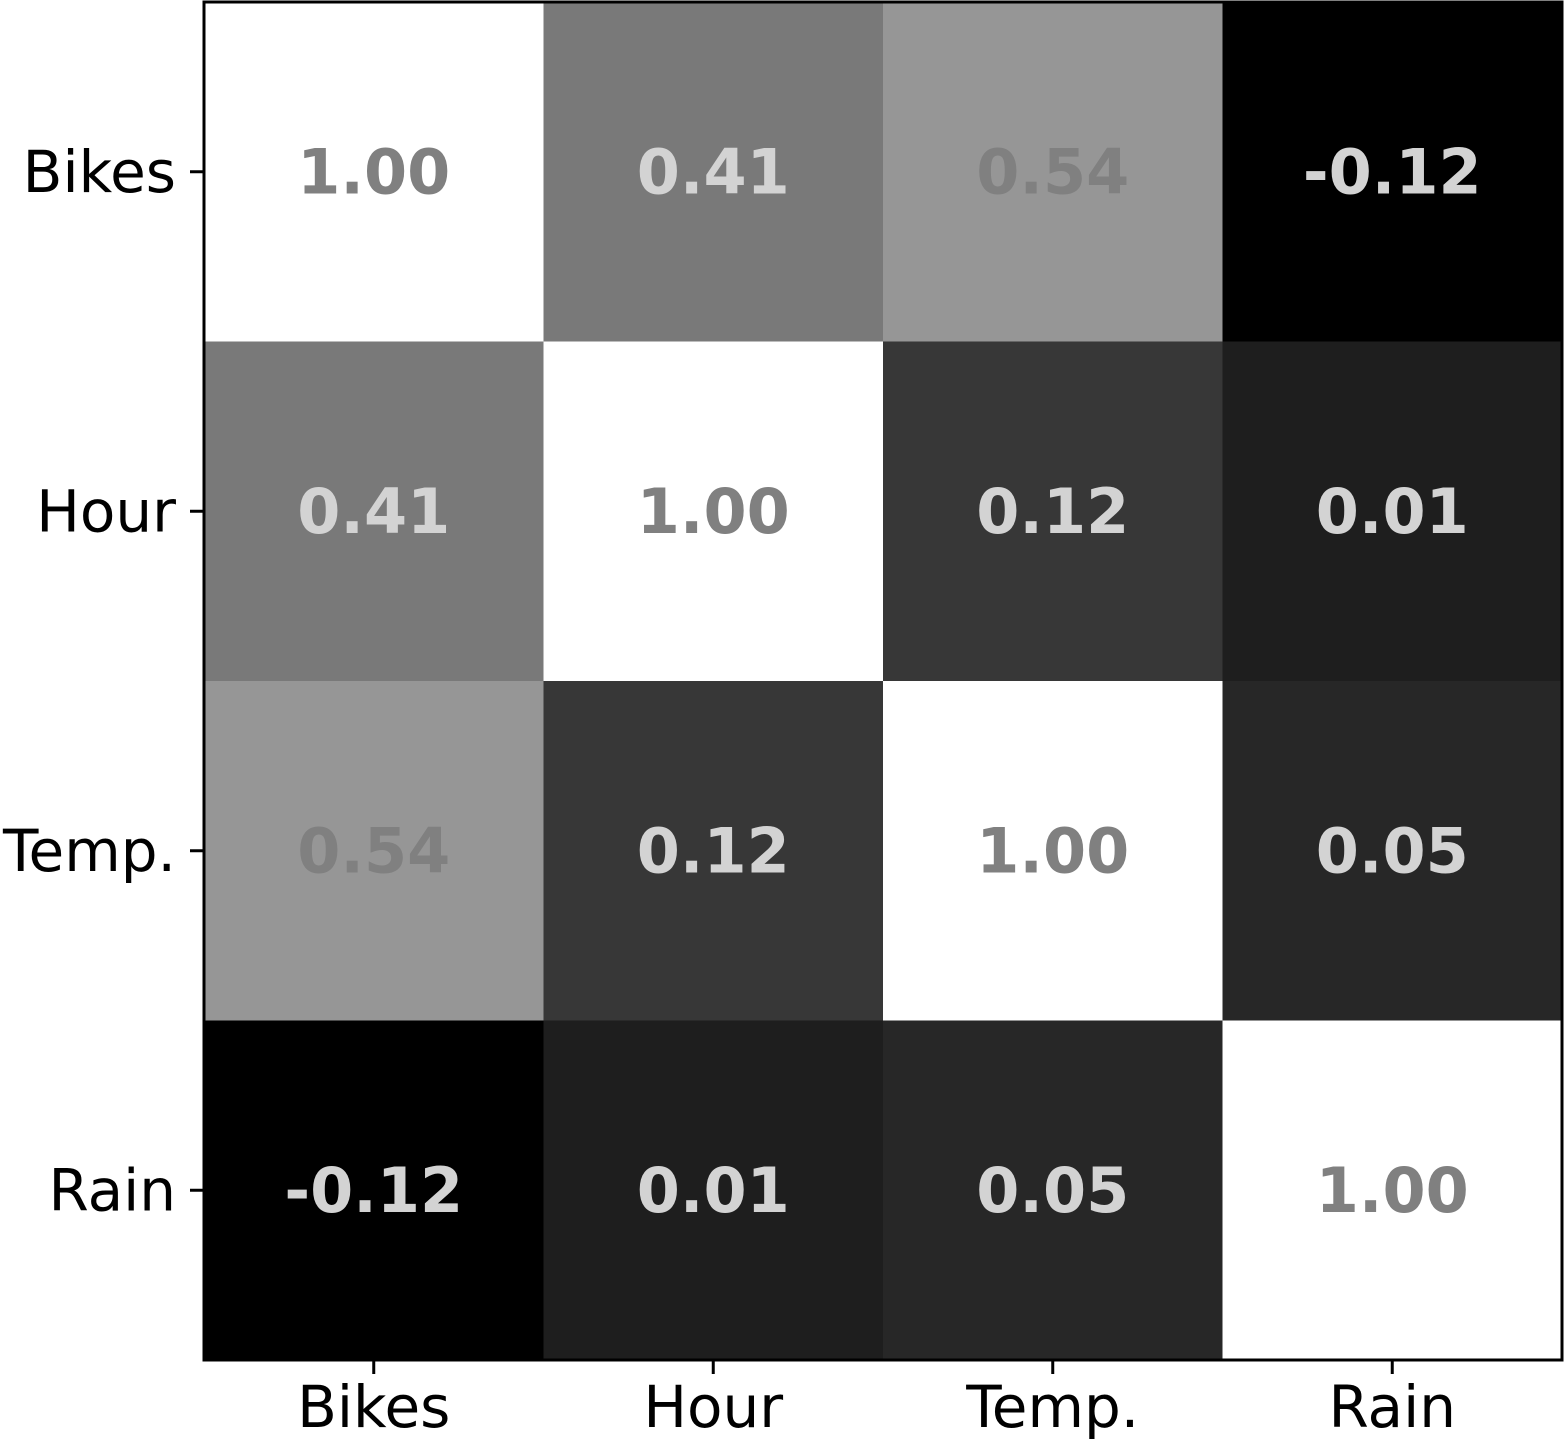 The width and height of the screenshot is (1566, 1447). Describe the element at coordinates (106, 511) in the screenshot. I see `y-tick-label: Hour` at that location.